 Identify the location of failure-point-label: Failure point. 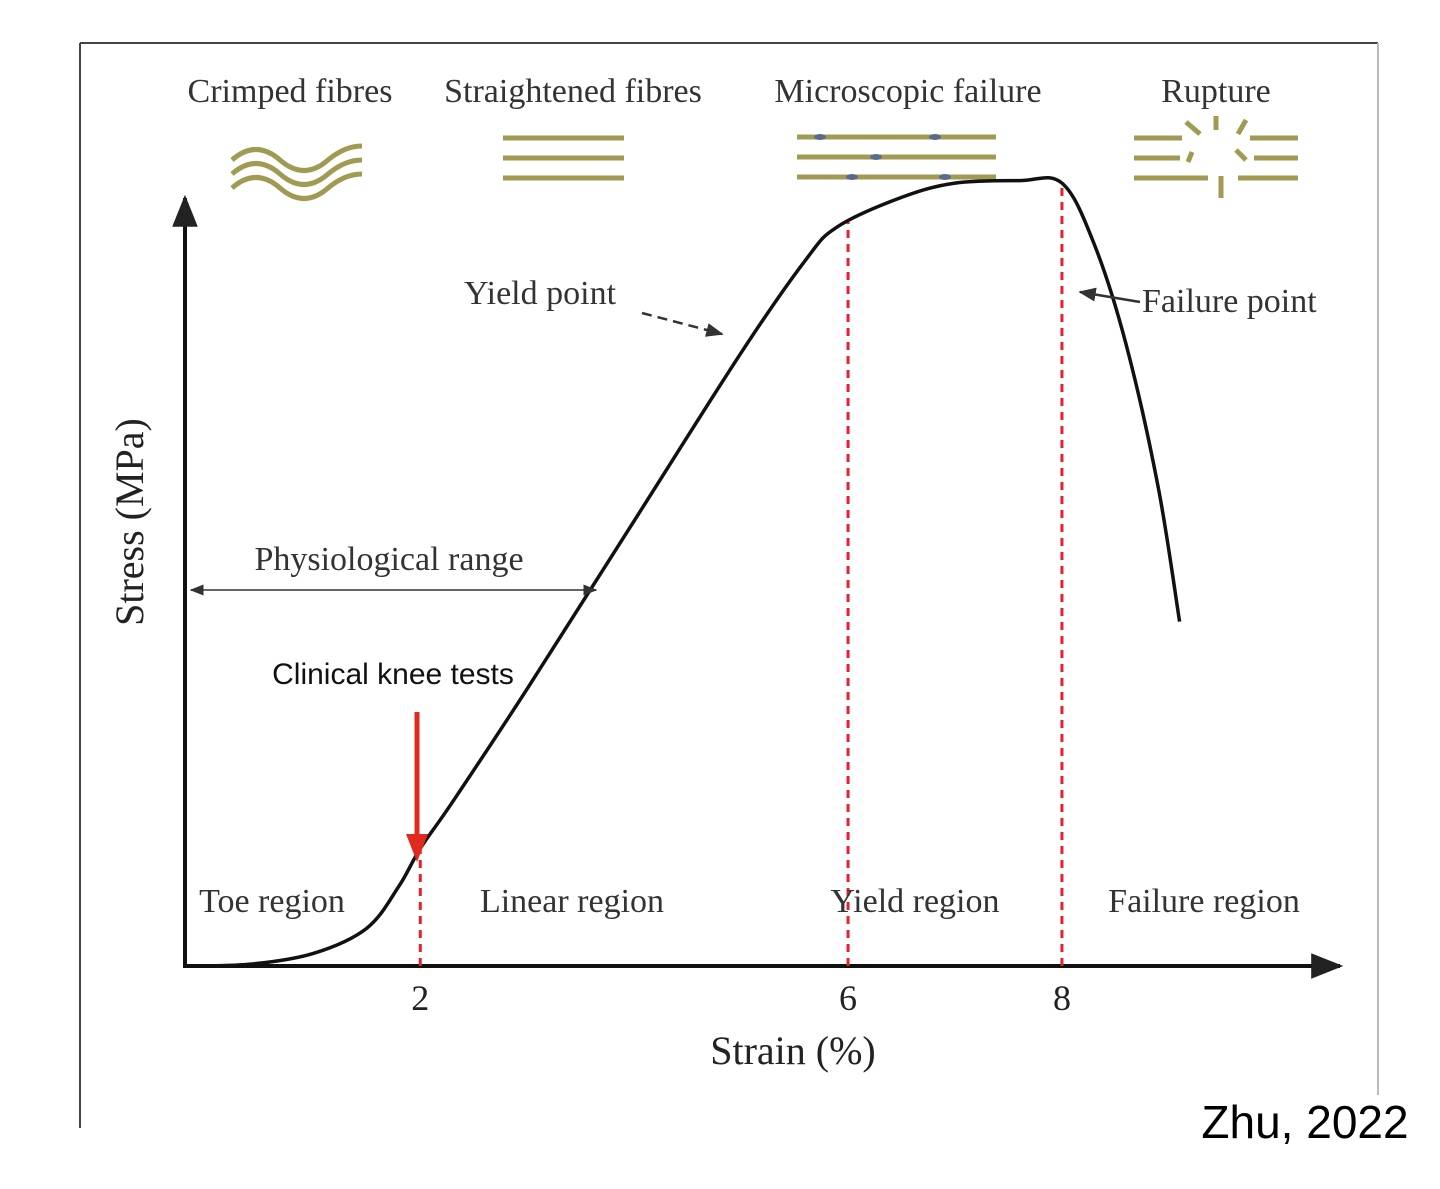
(1229, 301).